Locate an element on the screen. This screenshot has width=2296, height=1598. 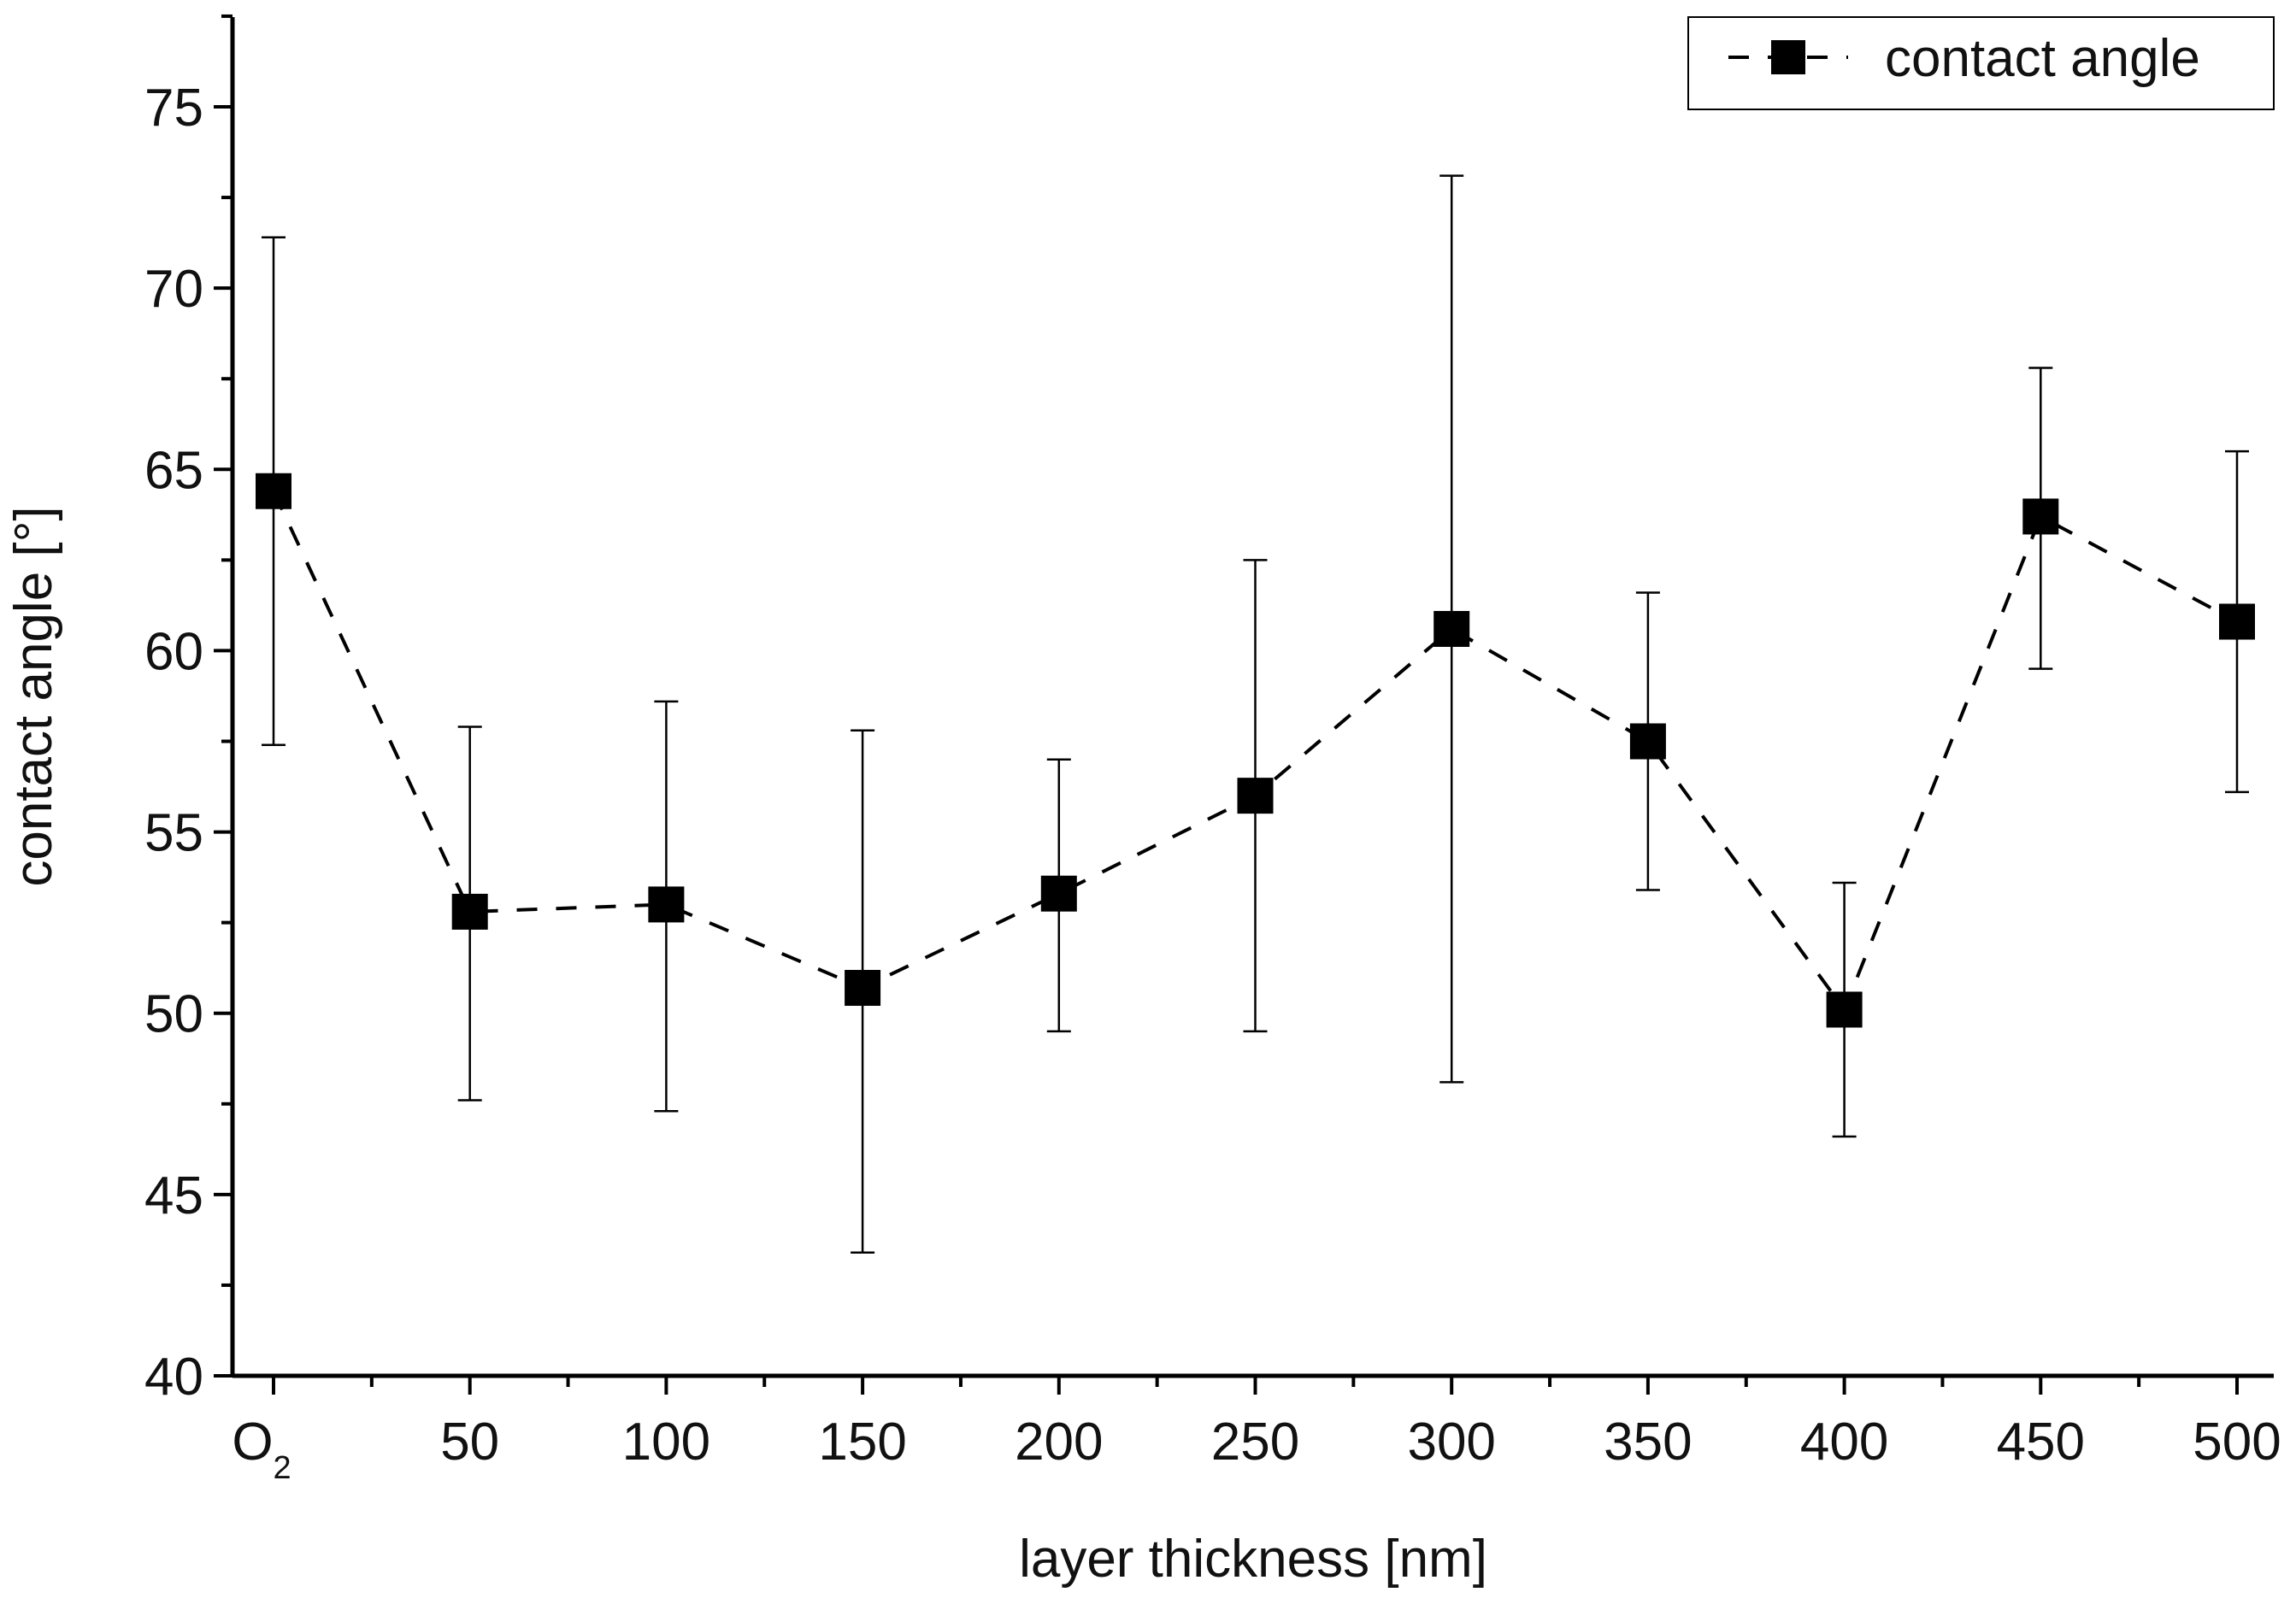
y-axis-title: contact angle [°] is located at coordinates (33, 696).